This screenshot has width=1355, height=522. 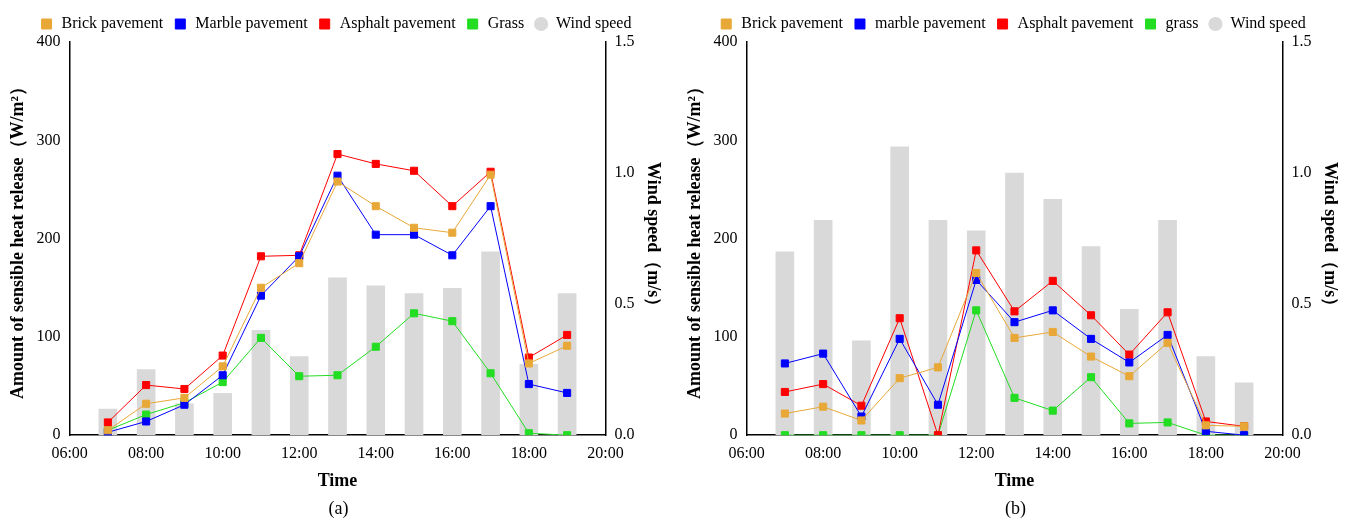 What do you see at coordinates (1182, 23) in the screenshot?
I see `legend-label: grass` at bounding box center [1182, 23].